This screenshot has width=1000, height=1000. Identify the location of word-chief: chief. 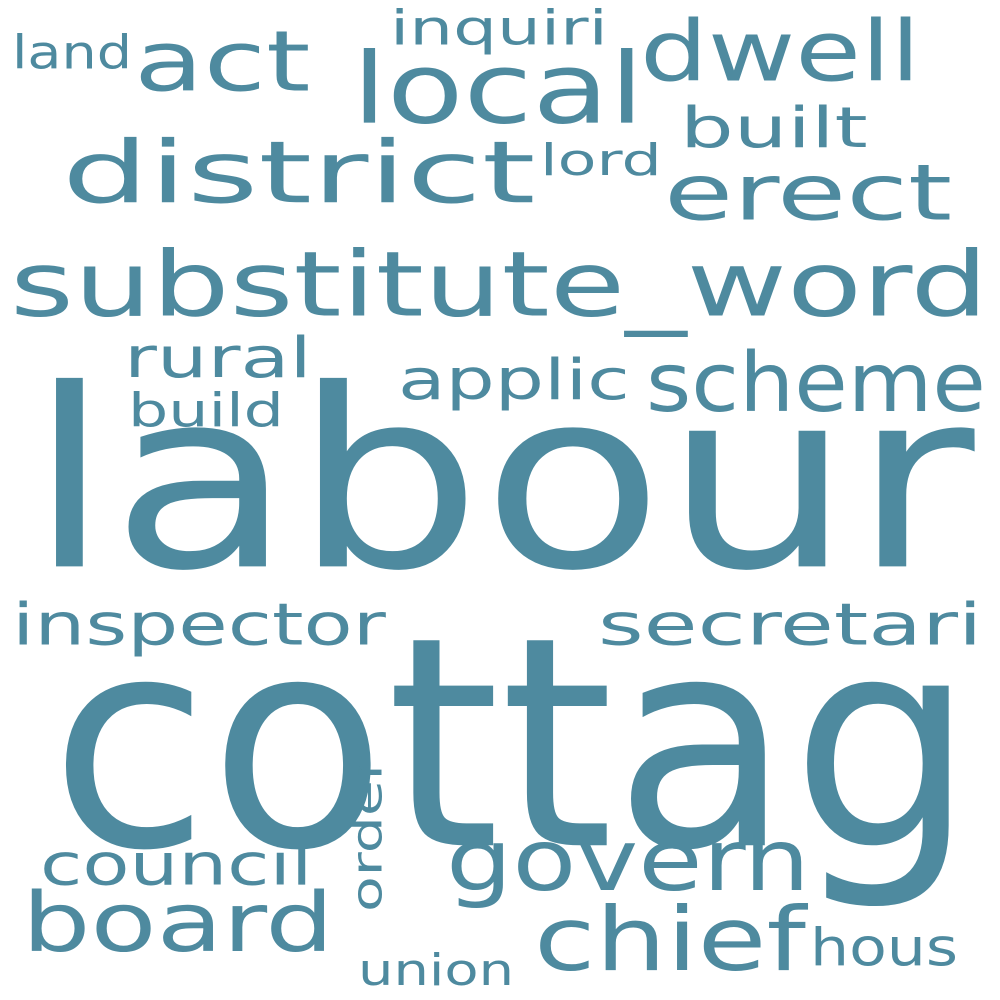
(670, 940).